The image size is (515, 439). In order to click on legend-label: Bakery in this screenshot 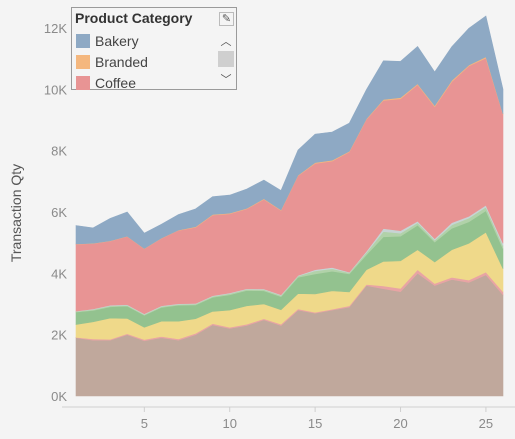, I will do `click(117, 41)`.